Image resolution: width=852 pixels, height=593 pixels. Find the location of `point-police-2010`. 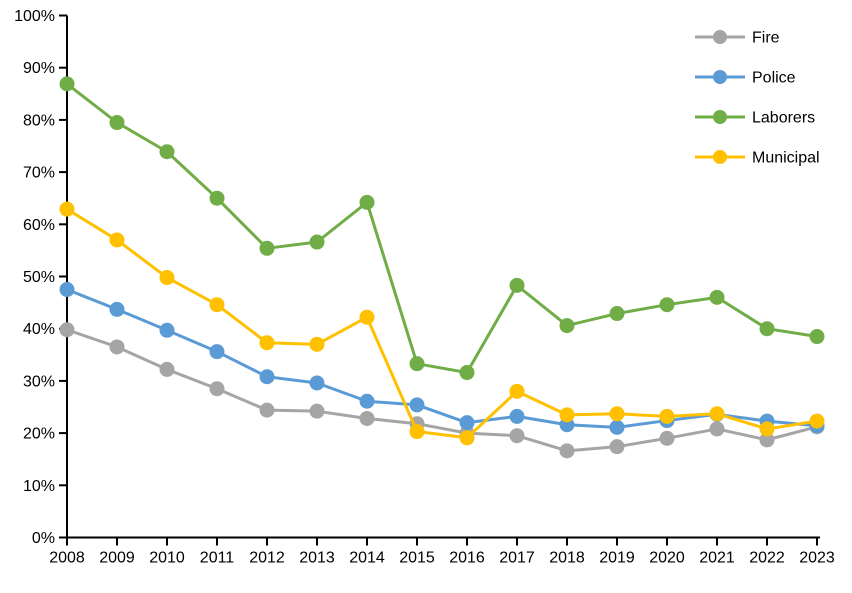

point-police-2010 is located at coordinates (167, 330).